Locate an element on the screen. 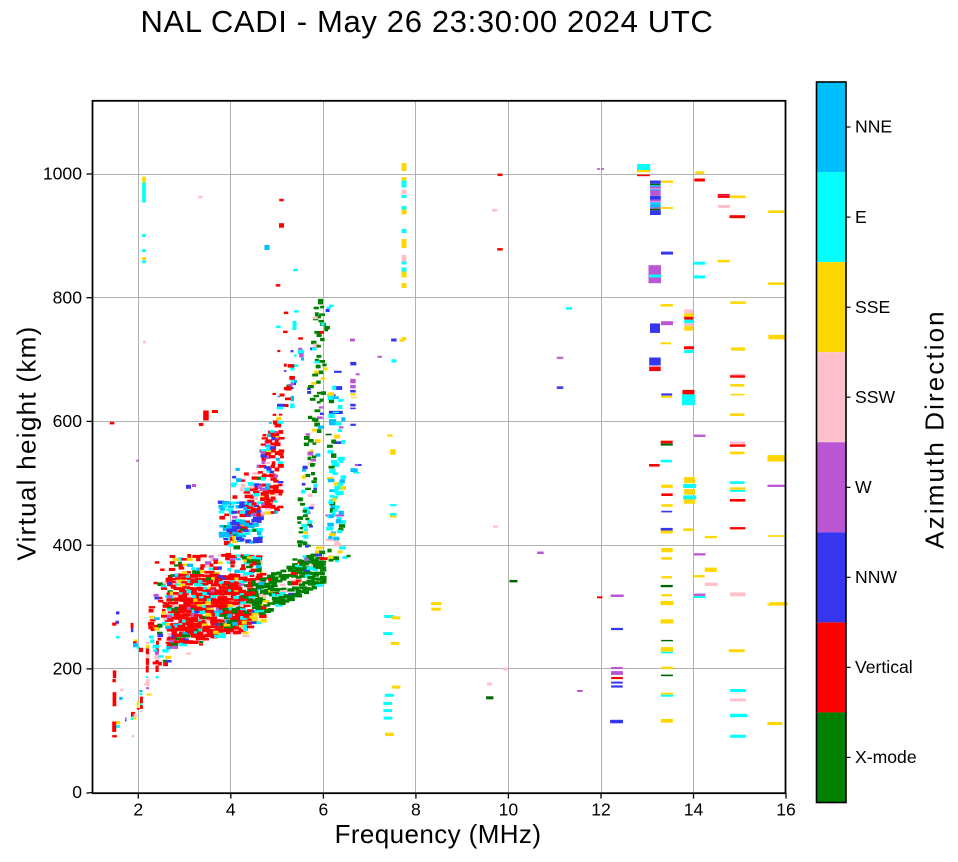 Image resolution: width=958 pixels, height=862 pixels. svg-text: Azimuth Direction is located at coordinates (935, 428).